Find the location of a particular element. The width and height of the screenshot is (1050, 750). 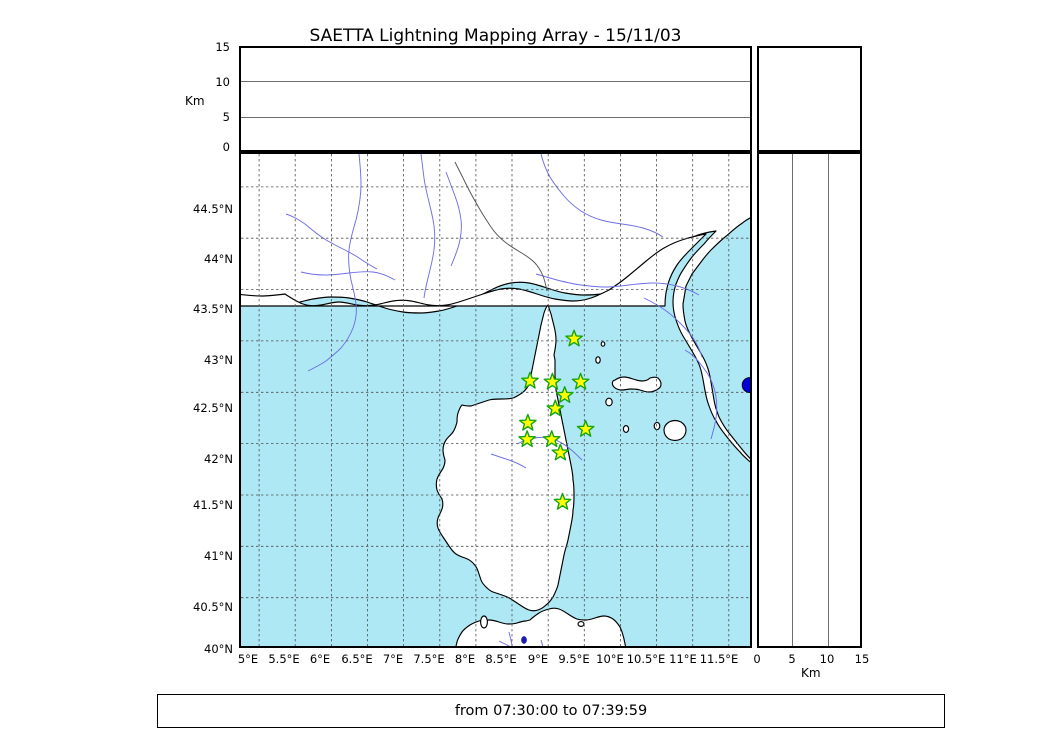

tick-lon-11-5: 11.5°E is located at coordinates (719, 659).